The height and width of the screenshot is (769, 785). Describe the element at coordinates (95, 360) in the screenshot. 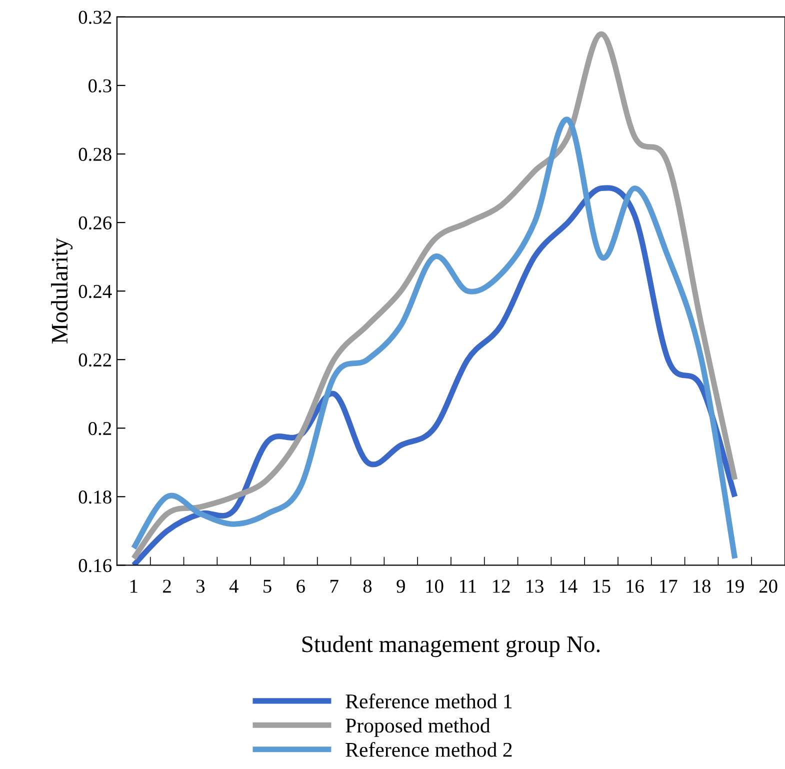

I see `y-tick-label: 0.22` at that location.